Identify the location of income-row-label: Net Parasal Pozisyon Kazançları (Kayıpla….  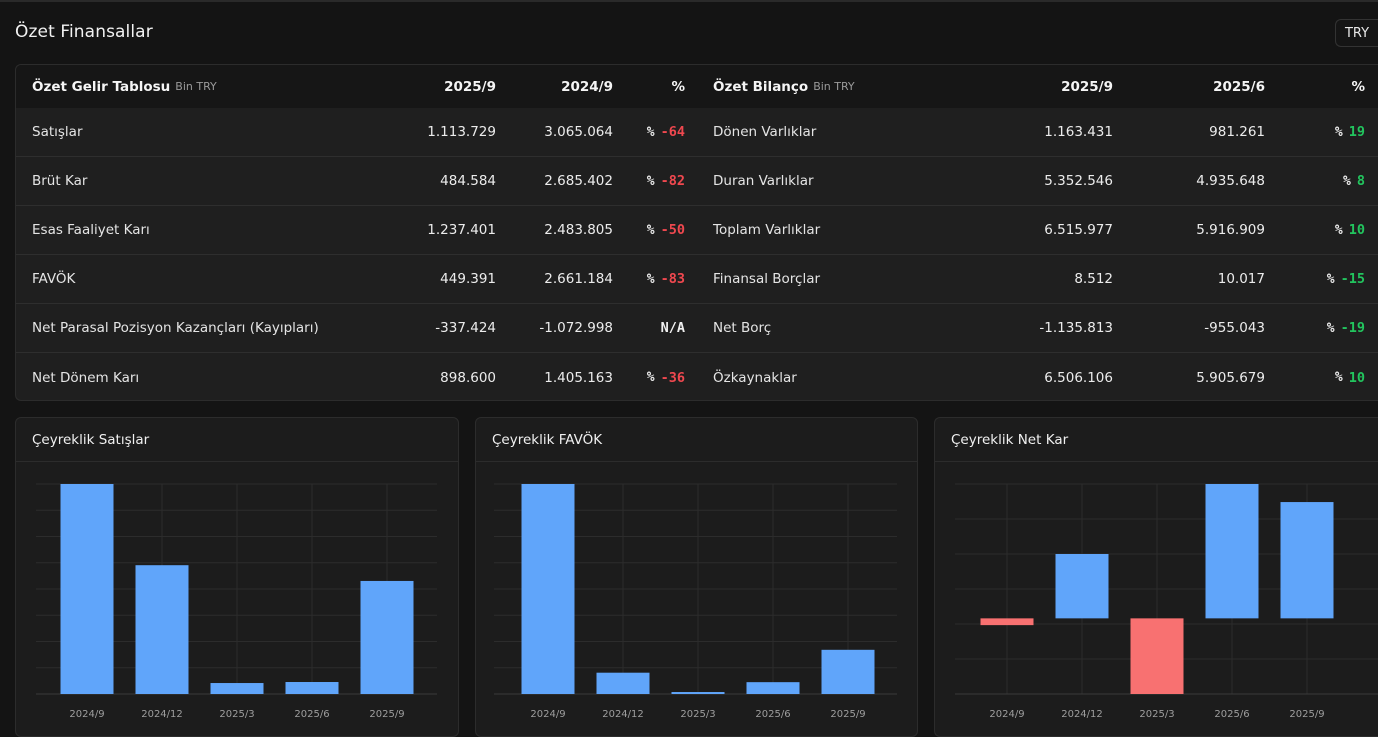
(175, 328).